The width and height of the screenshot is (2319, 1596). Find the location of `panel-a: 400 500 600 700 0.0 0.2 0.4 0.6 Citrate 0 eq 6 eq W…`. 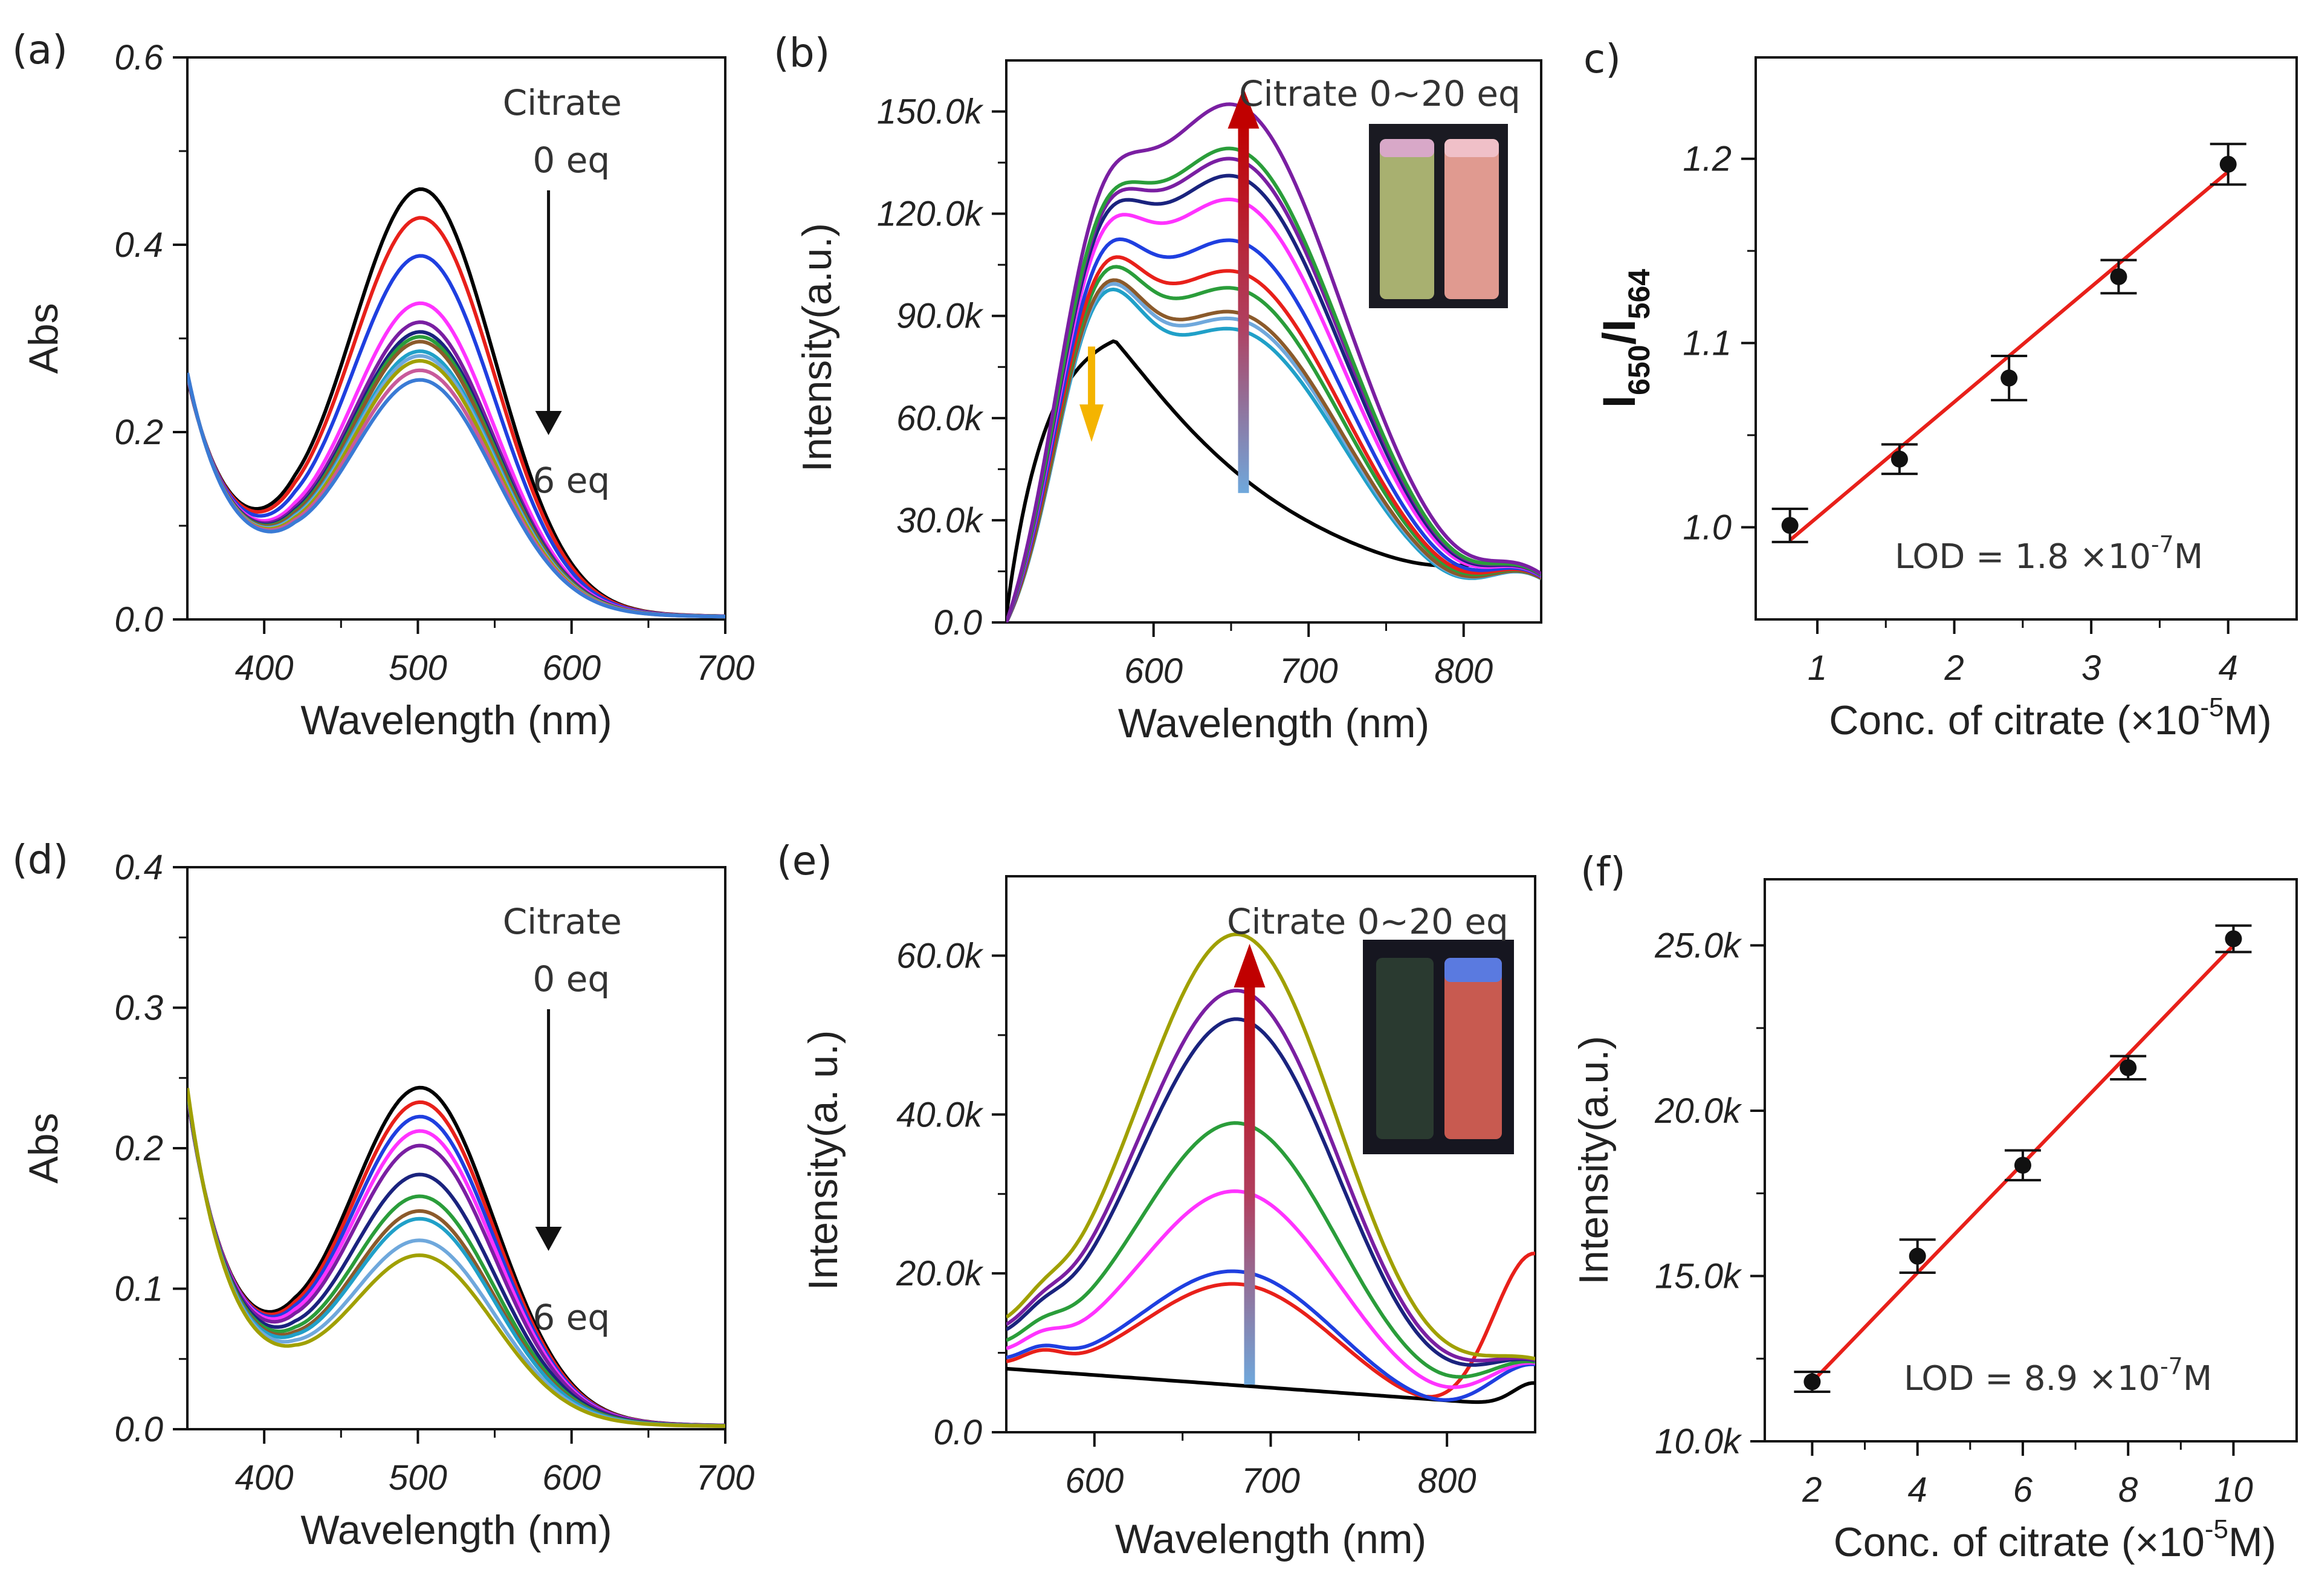

panel-a: 400 500 600 700 0.0 0.2 0.4 0.6 Citrate 0 eq 6 eq W… is located at coordinates (383, 385).